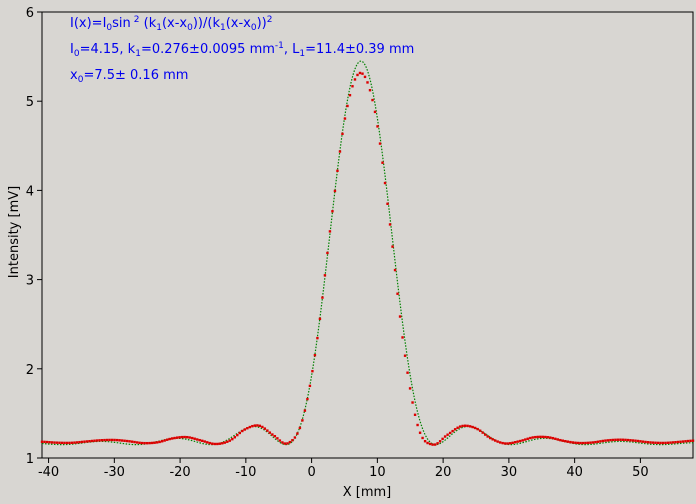 The image size is (696, 504). I want to click on y-tick-label: 5, so click(30, 102).